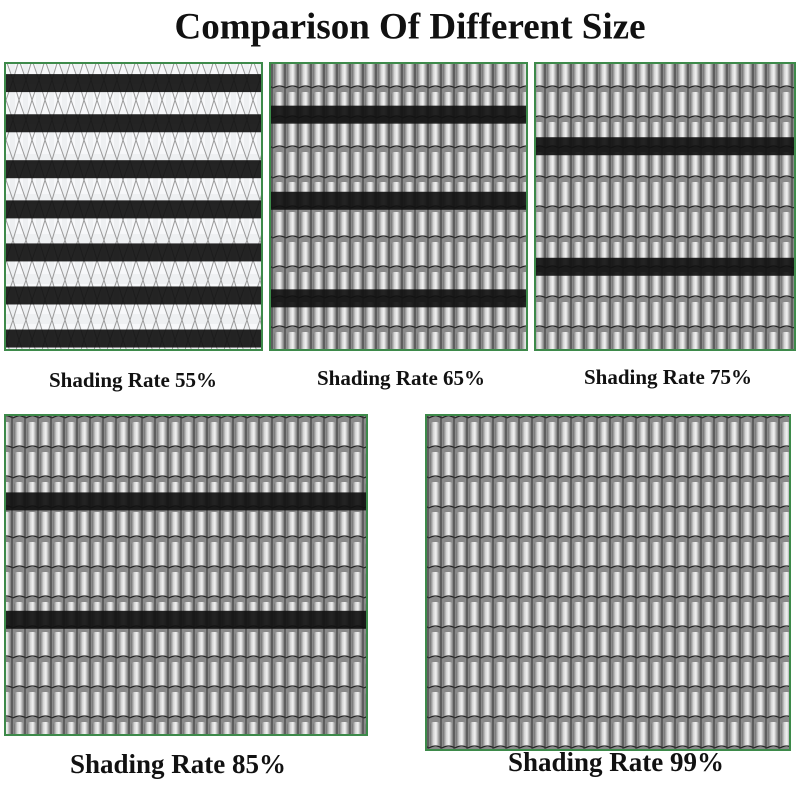 The image size is (800, 800). I want to click on panel-label: Shading Rate 75%, so click(668, 377).